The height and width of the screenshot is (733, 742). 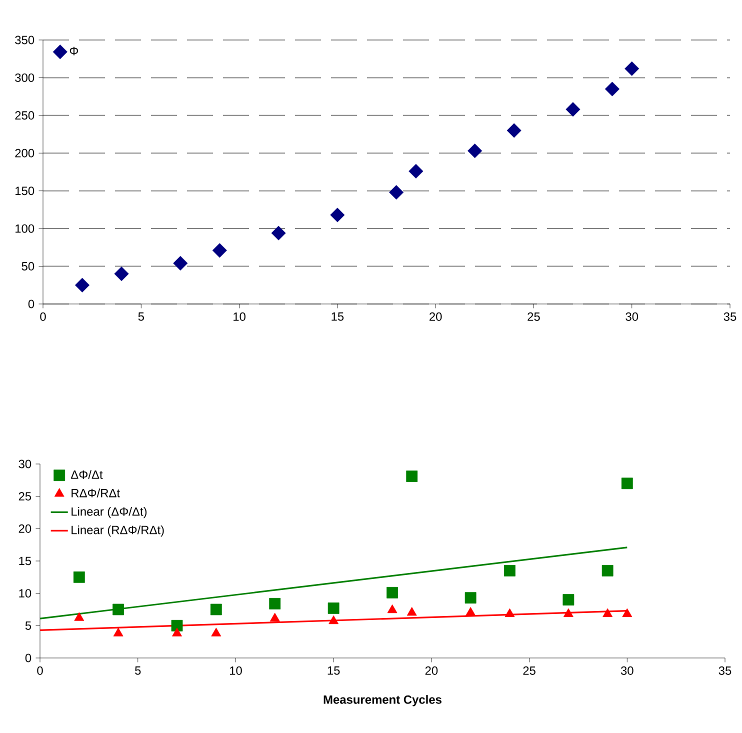 I want to click on y-tick-label: 5, so click(x=28, y=625).